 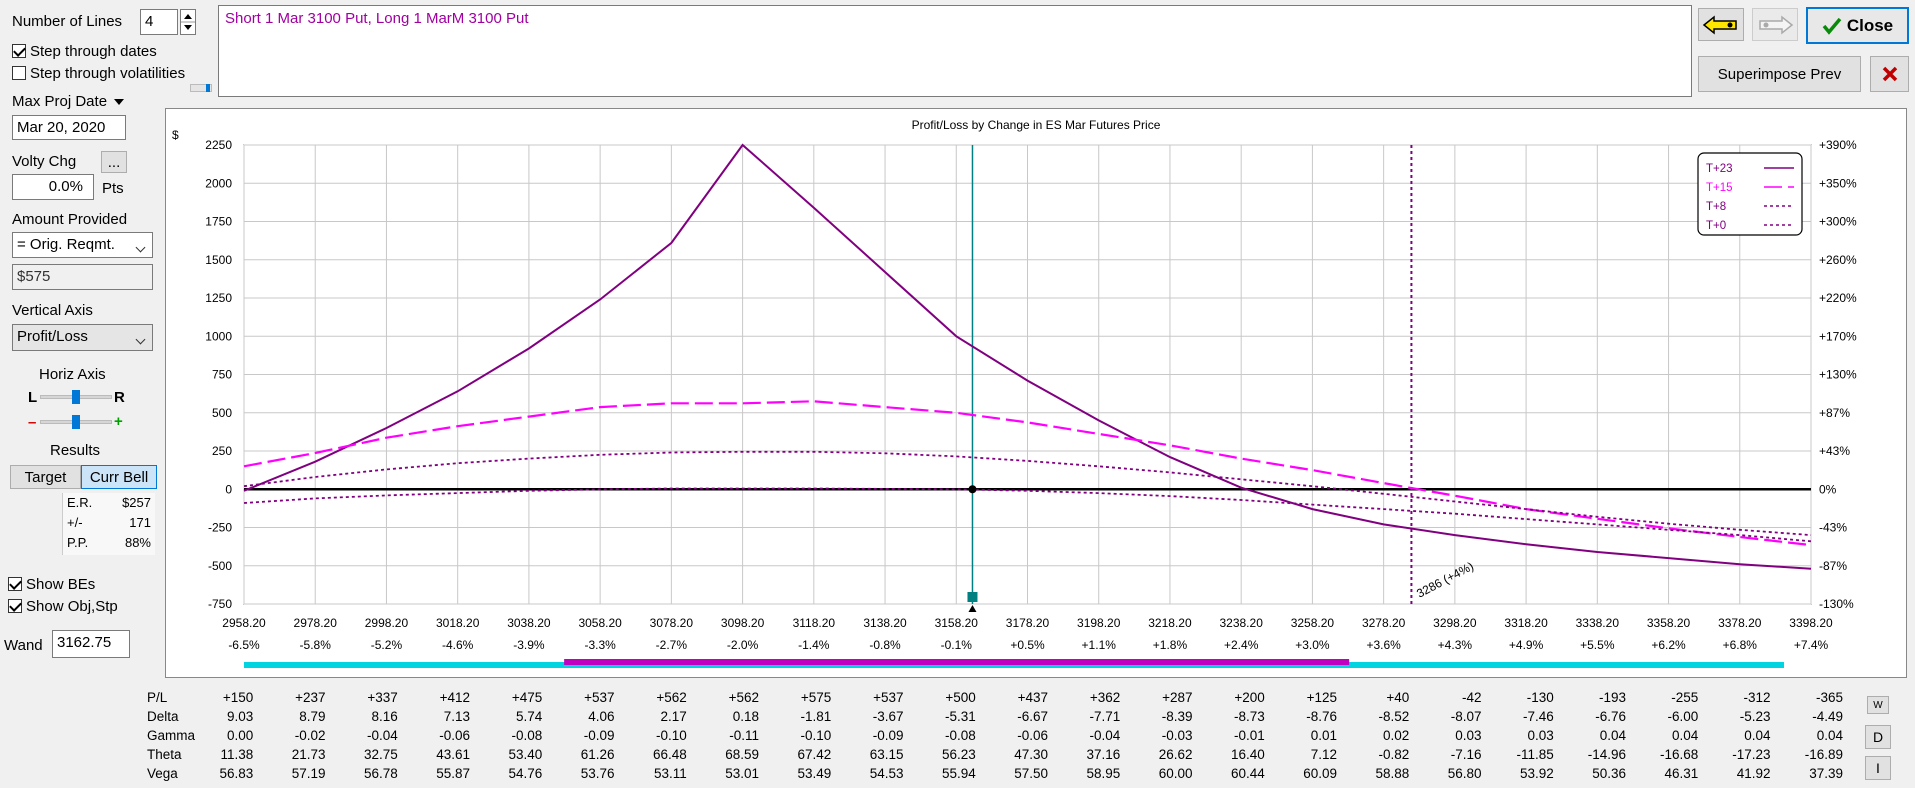 What do you see at coordinates (669, 754) in the screenshot?
I see `greeks-cell: 66.48` at bounding box center [669, 754].